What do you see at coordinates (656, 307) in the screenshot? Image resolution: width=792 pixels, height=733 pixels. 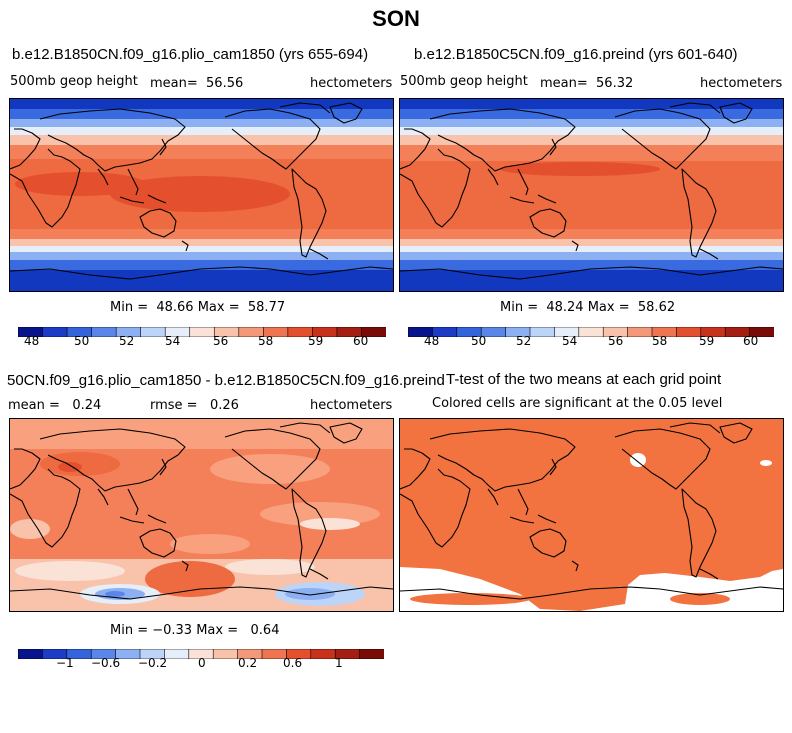 I see `max-value-top-right: 58.62` at bounding box center [656, 307].